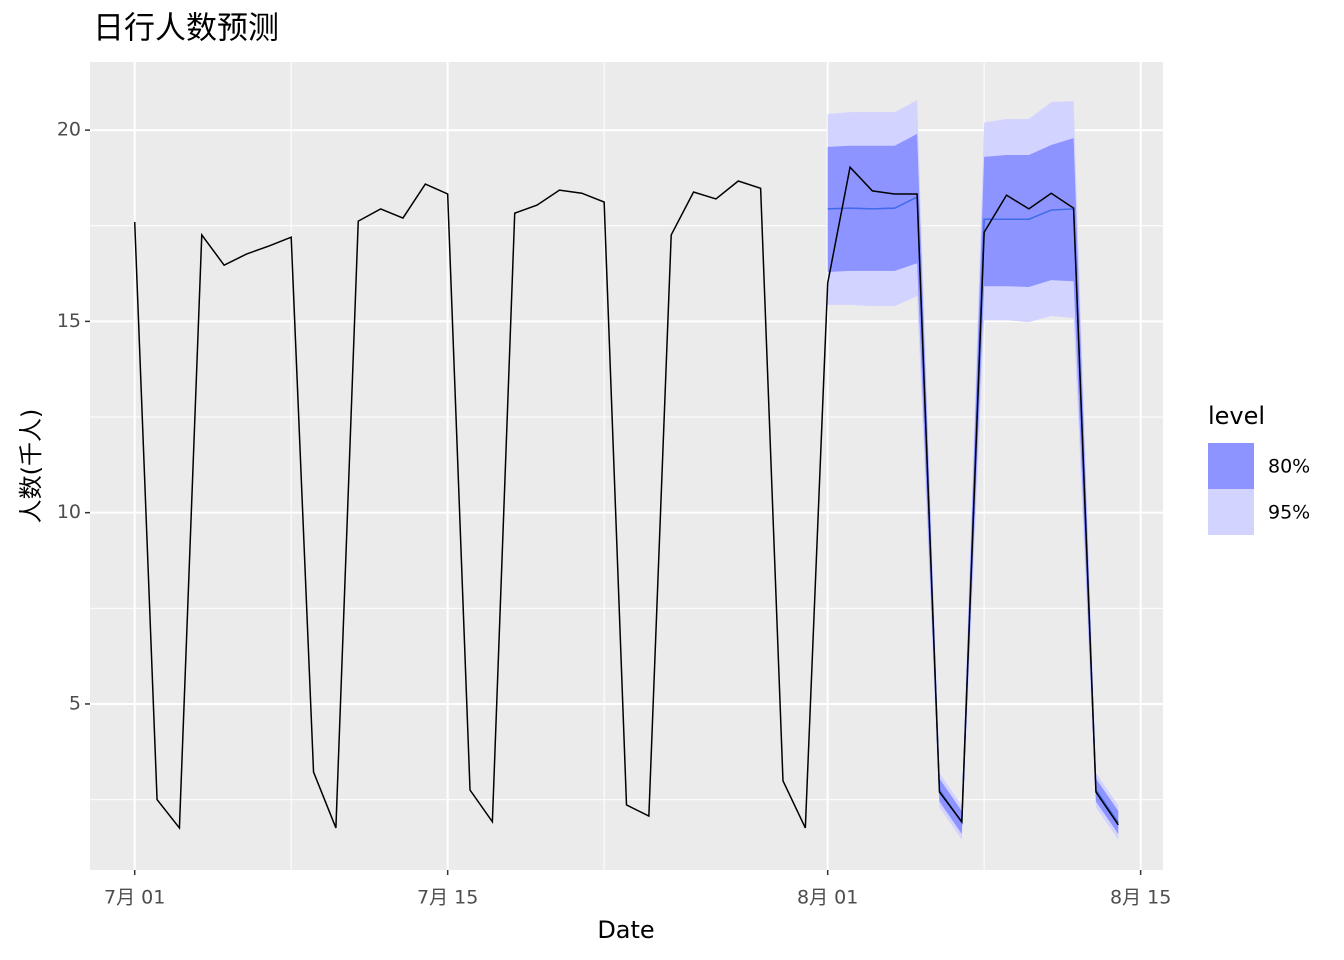  What do you see at coordinates (1289, 513) in the screenshot?
I see `legend-label: 95%` at bounding box center [1289, 513].